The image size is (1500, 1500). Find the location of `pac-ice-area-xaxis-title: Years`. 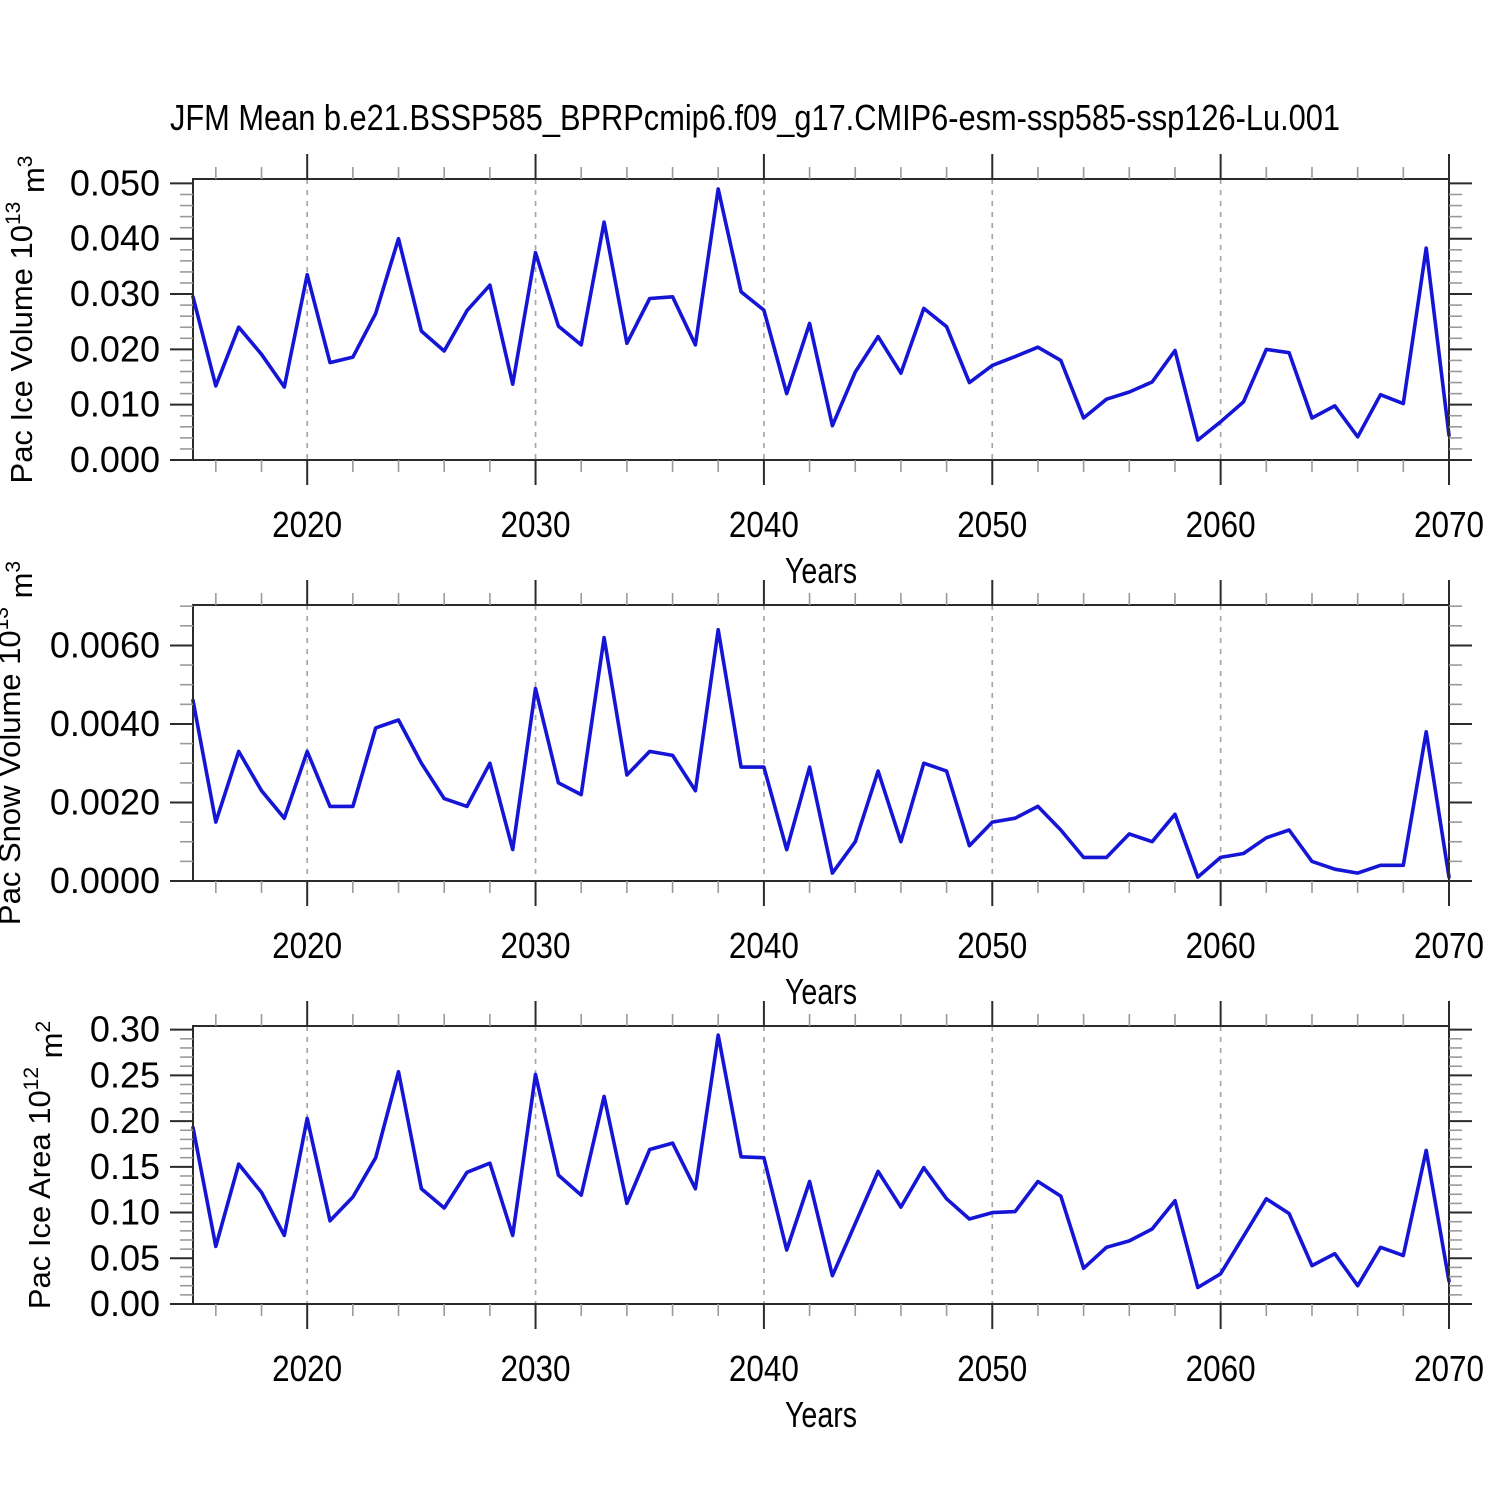

pac-ice-area-xaxis-title: Years is located at coordinates (821, 1414).